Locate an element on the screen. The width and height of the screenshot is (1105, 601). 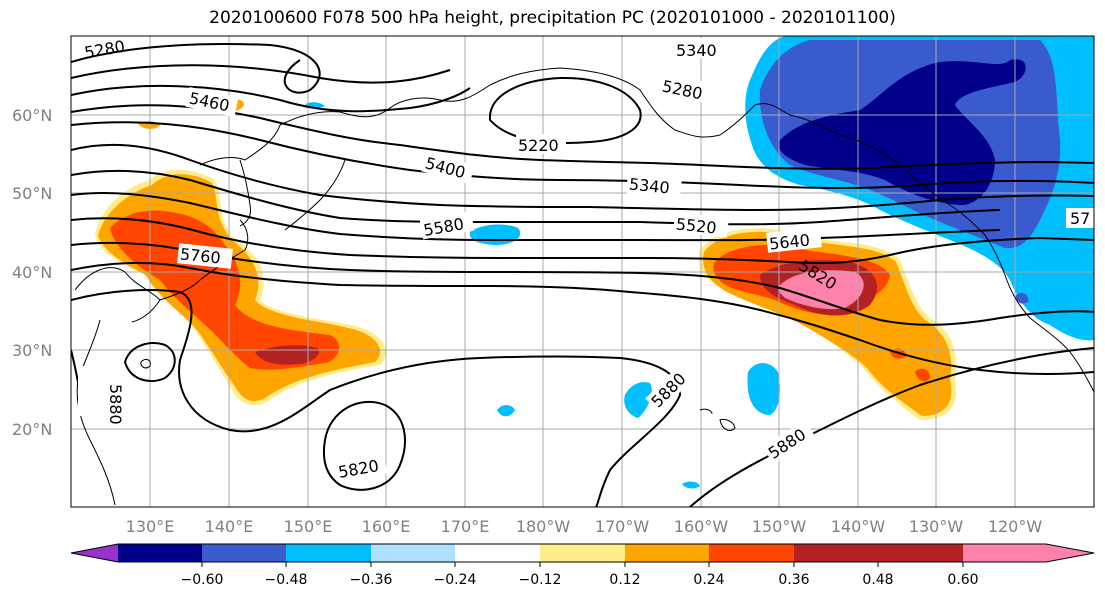
lon-label: 160°E is located at coordinates (386, 526).